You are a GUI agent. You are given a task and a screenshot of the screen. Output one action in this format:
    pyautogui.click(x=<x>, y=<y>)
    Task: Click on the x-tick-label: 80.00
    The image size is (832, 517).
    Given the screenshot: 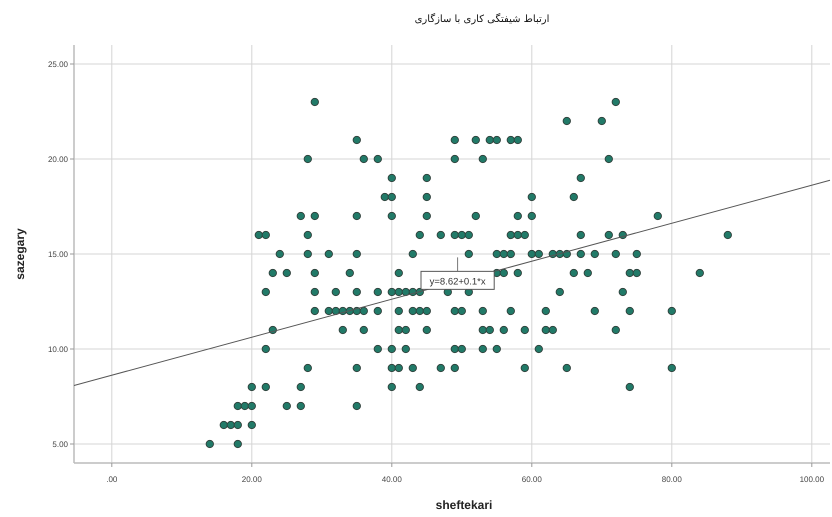 What is the action you would take?
    pyautogui.click(x=672, y=479)
    